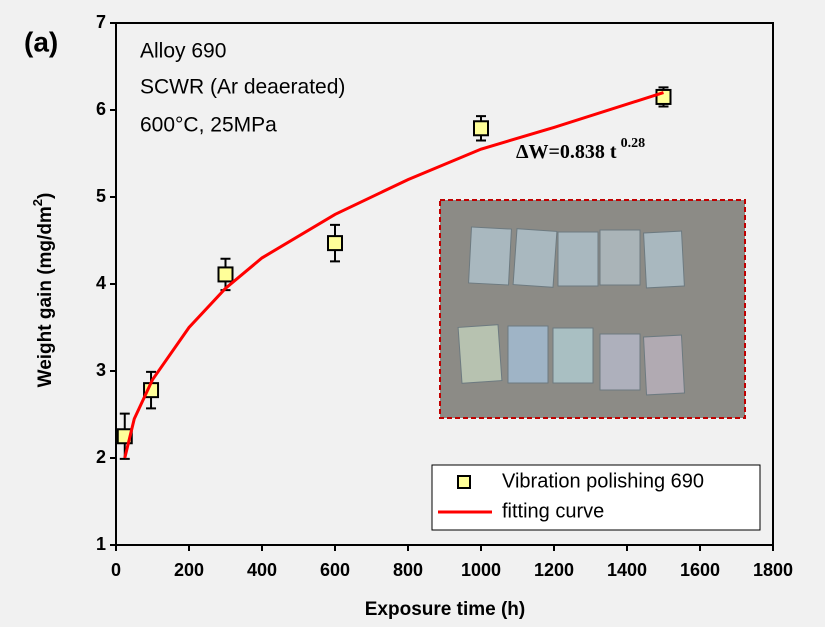 The image size is (825, 627). I want to click on x-tick-label: 1600, so click(700, 570).